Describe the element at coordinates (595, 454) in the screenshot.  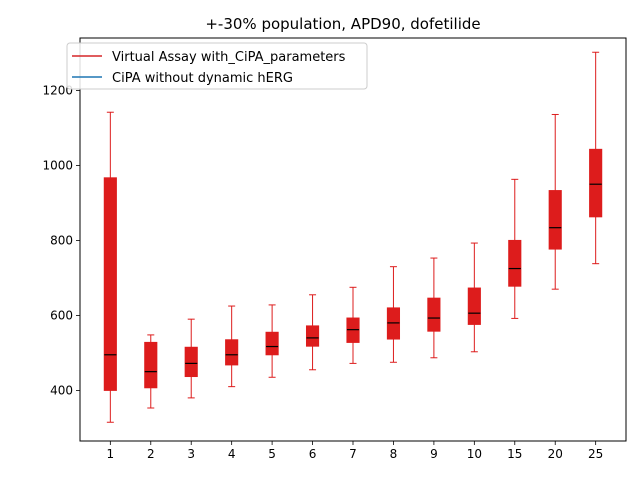
I see `x-tick-label: 25` at that location.